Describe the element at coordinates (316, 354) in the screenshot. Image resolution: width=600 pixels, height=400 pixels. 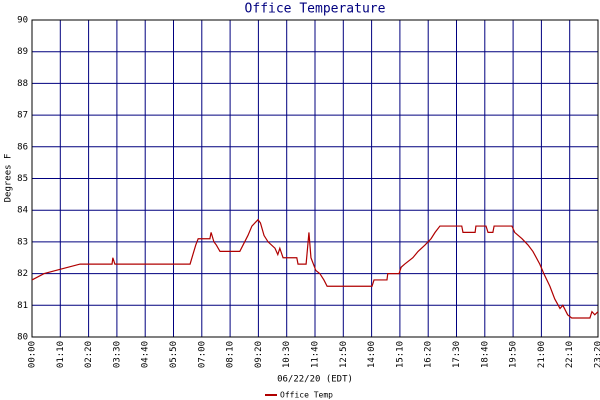
I see `x-tick-label: 11:40` at that location.